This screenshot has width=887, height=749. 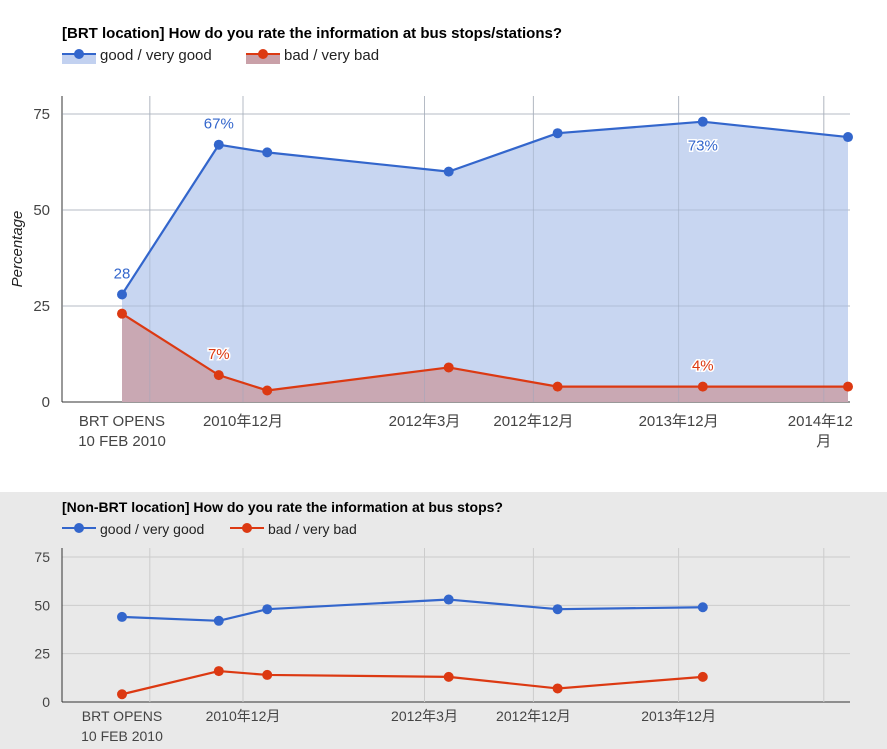 What do you see at coordinates (703, 366) in the screenshot?
I see `data-label: 4%` at bounding box center [703, 366].